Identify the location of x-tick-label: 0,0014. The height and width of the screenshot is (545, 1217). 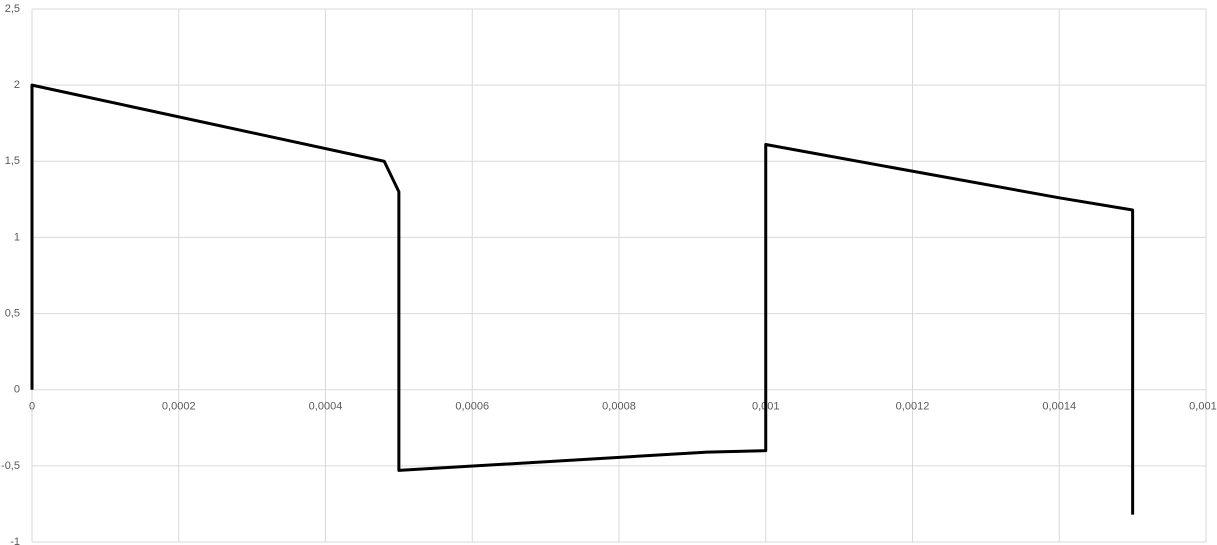
(1059, 407).